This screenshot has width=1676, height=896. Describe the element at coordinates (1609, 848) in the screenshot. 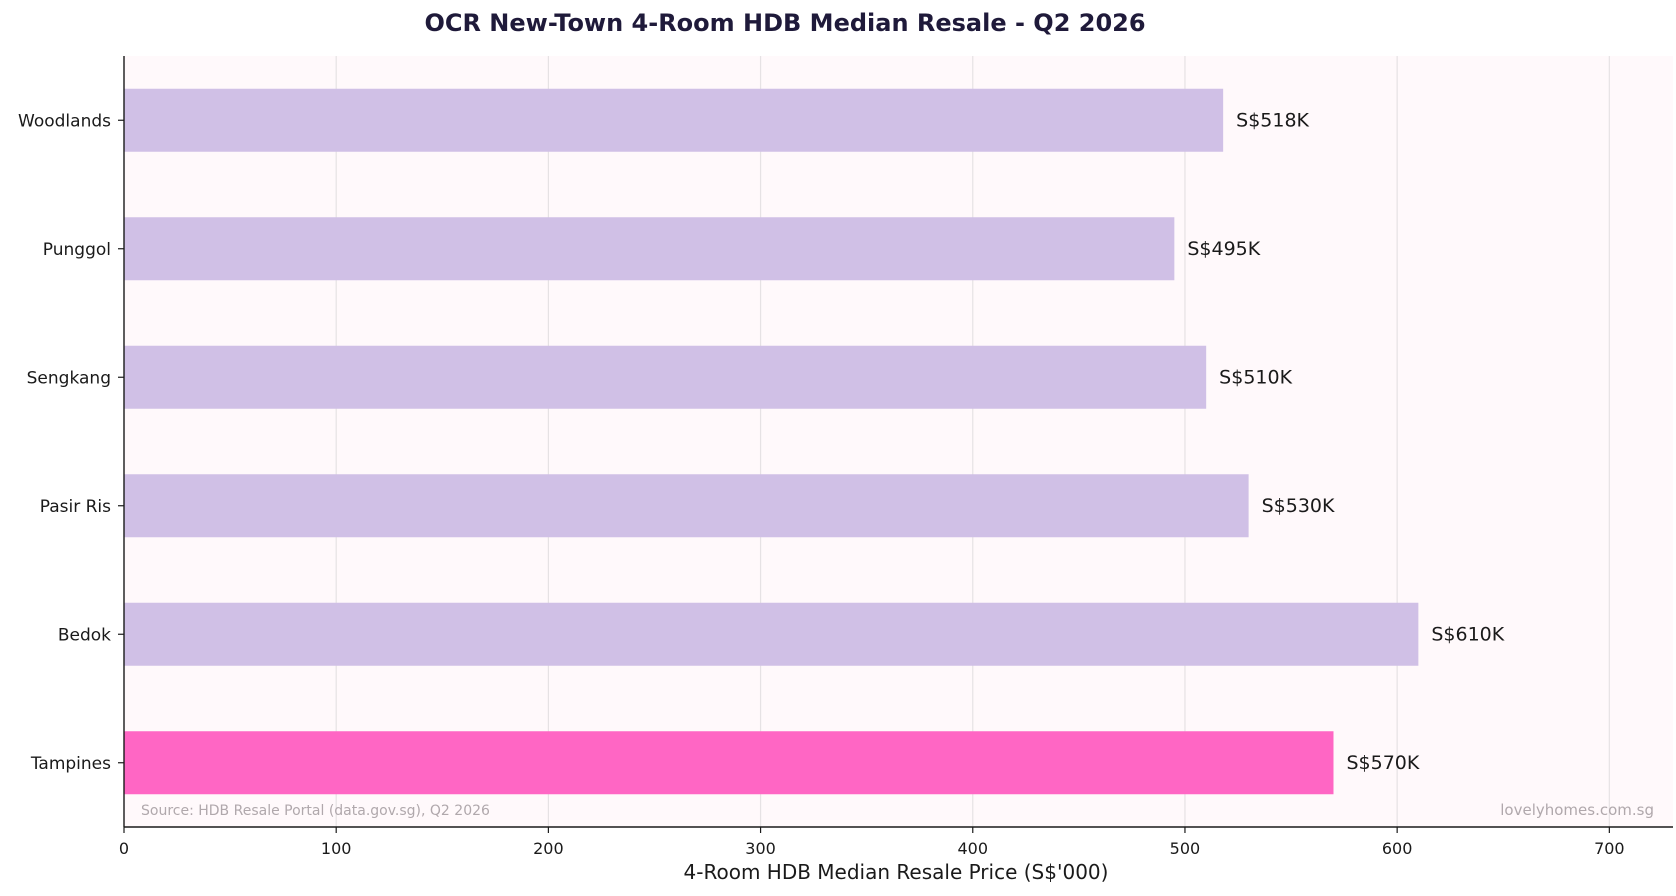

I see `x-tick-label: 700` at that location.